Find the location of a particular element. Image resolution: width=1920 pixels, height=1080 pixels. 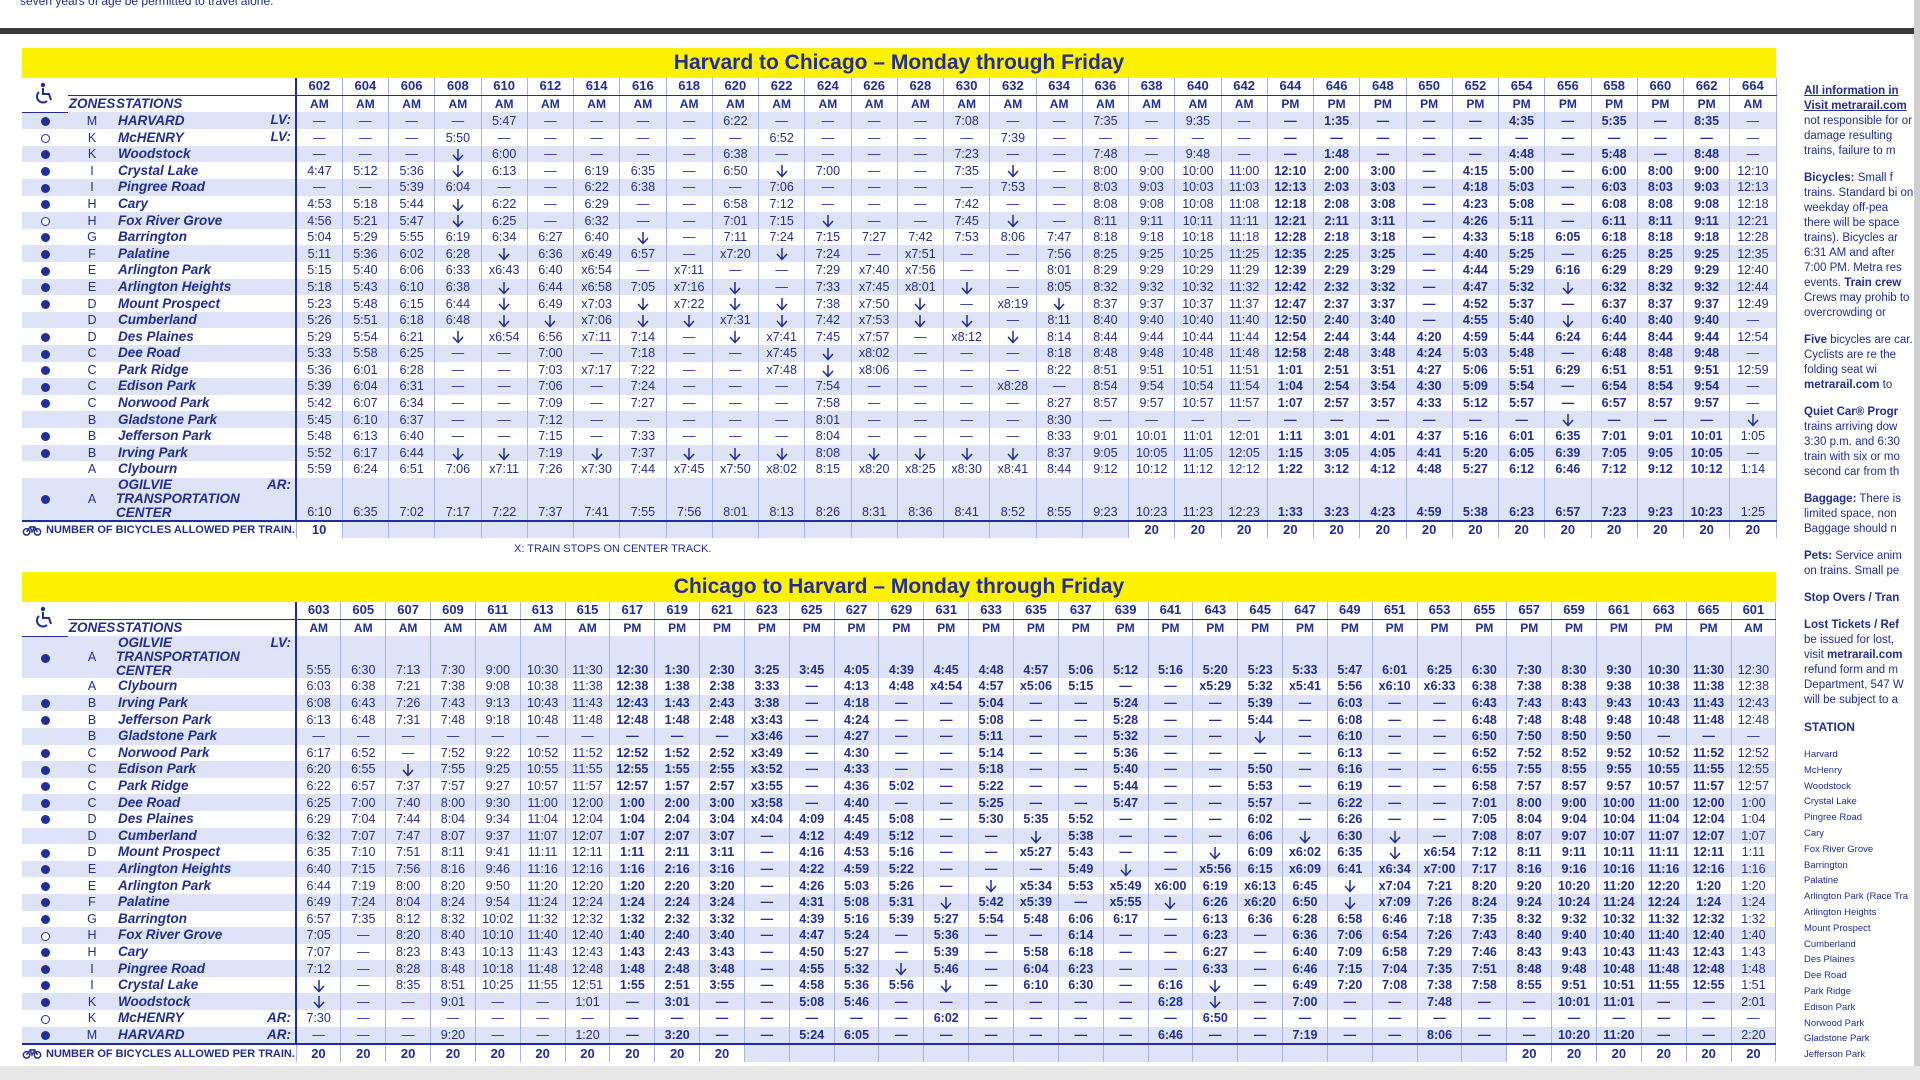

time-cell: x6:34 is located at coordinates (1395, 869).